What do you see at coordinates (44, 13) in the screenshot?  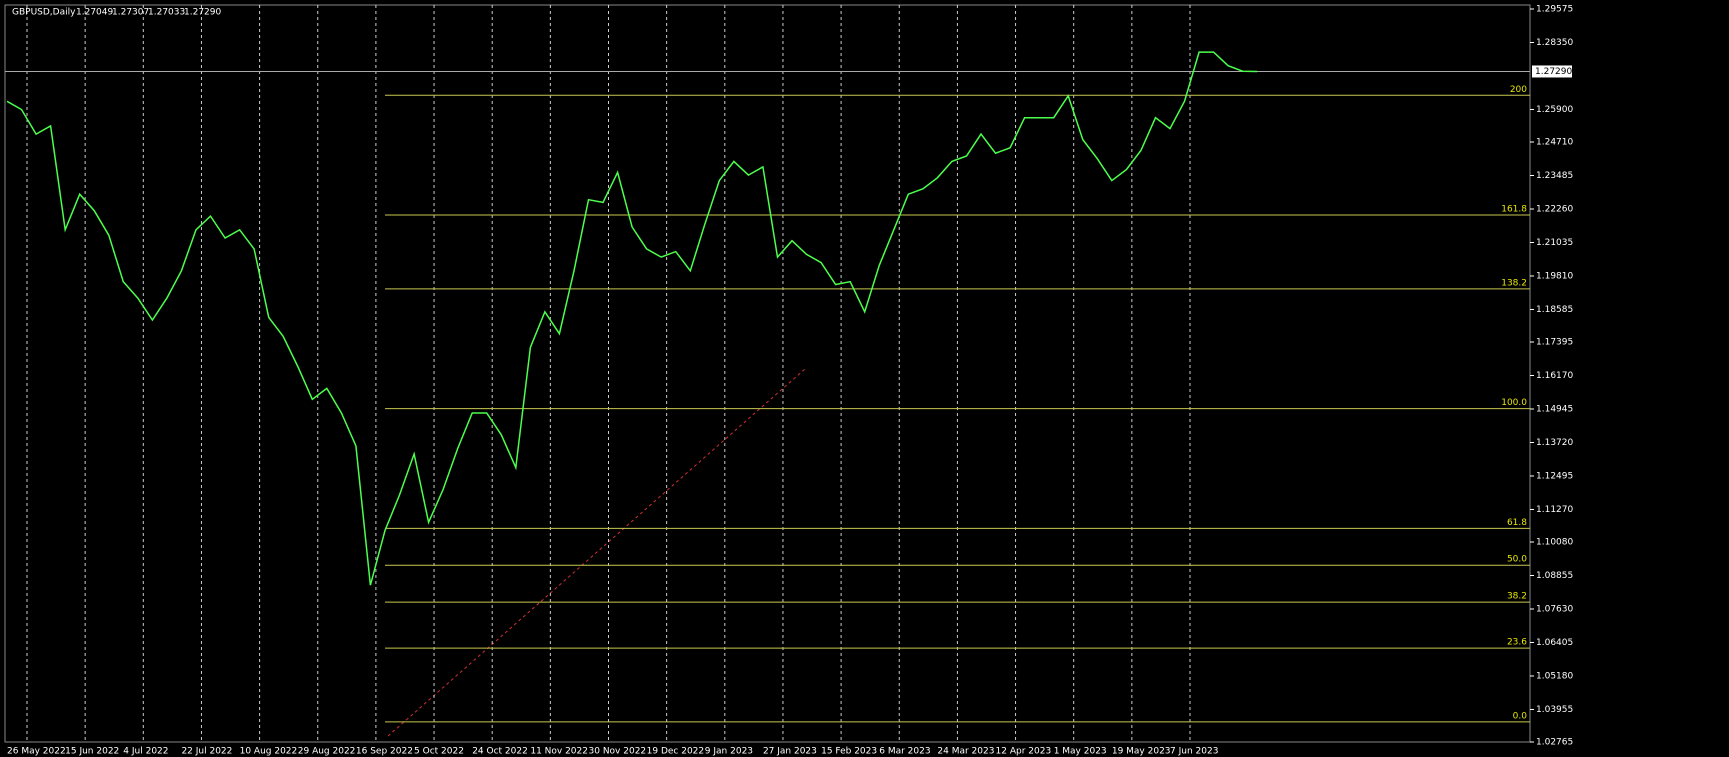 I see `symbol-label: GBPUSD,Daily` at bounding box center [44, 13].